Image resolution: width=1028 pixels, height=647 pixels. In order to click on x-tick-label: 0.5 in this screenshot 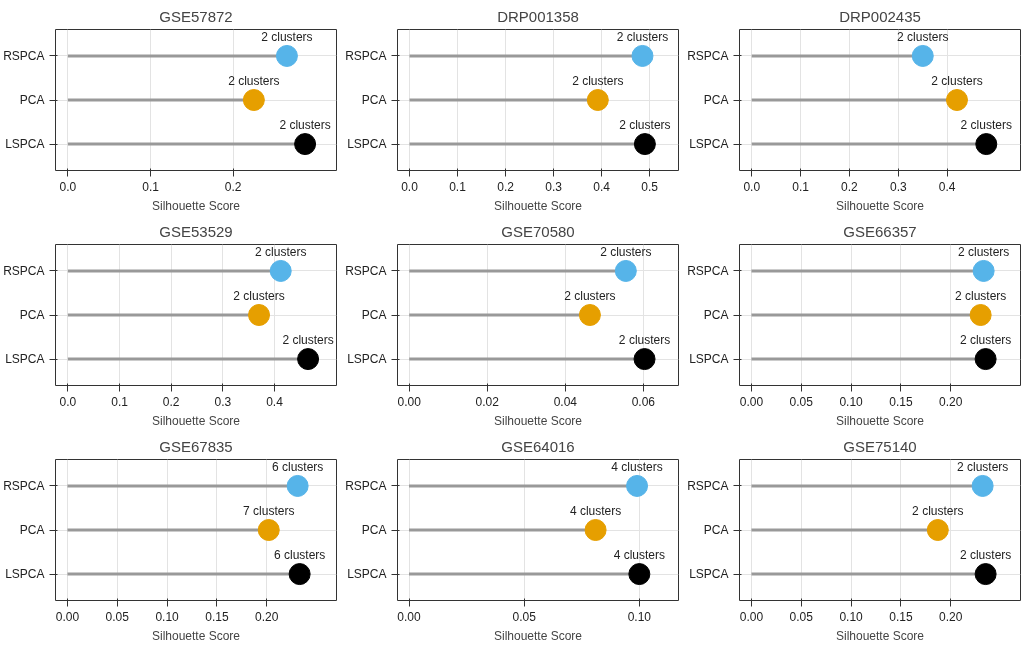, I will do `click(650, 186)`.